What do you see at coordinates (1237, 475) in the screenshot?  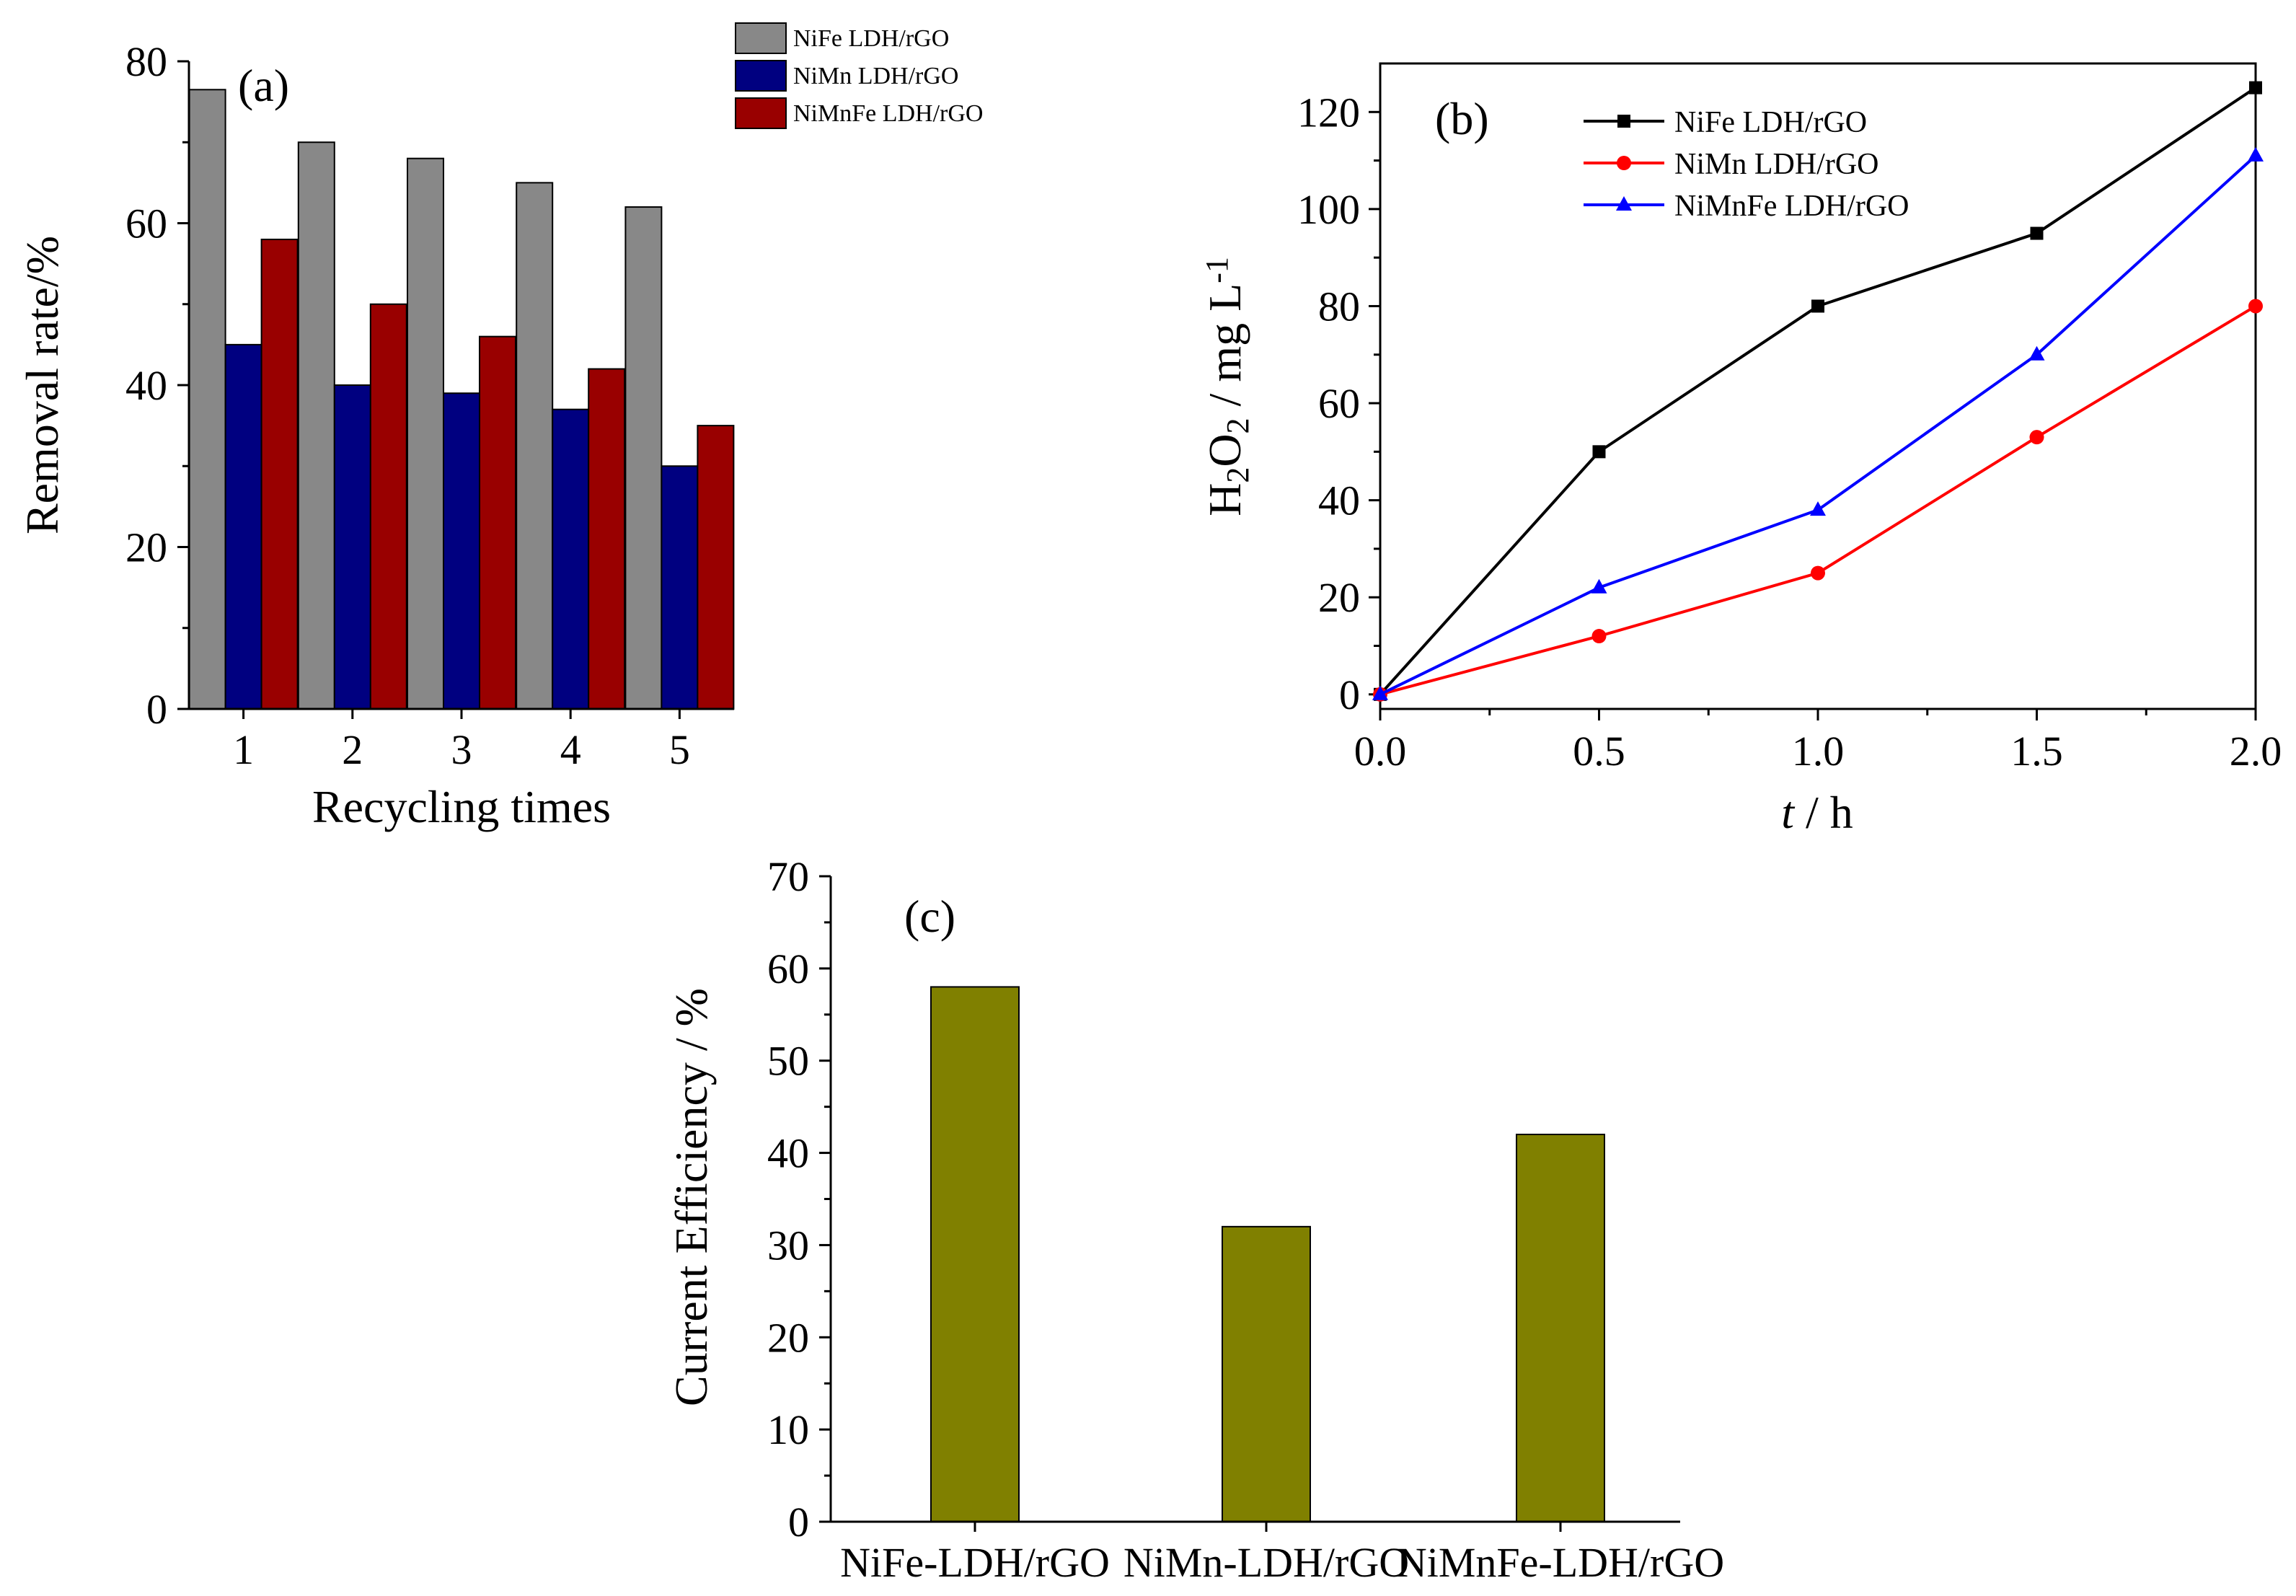 I see `y-axis-title-sub-2a: 2` at bounding box center [1237, 475].